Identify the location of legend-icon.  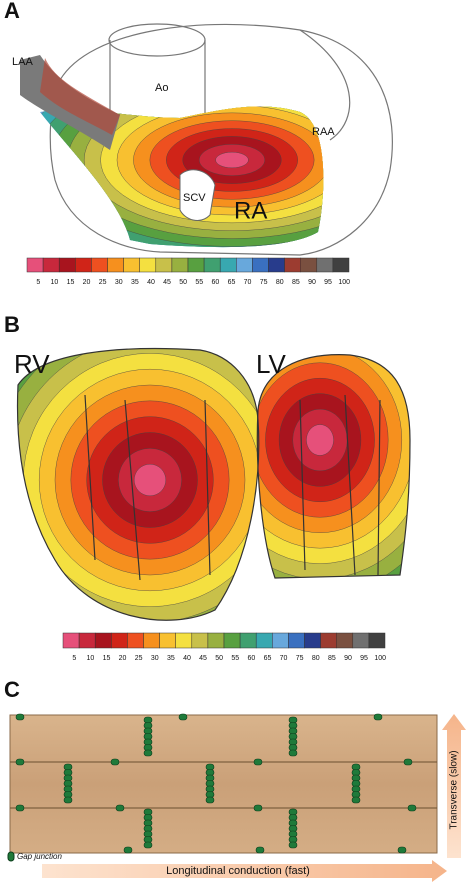
(11, 856).